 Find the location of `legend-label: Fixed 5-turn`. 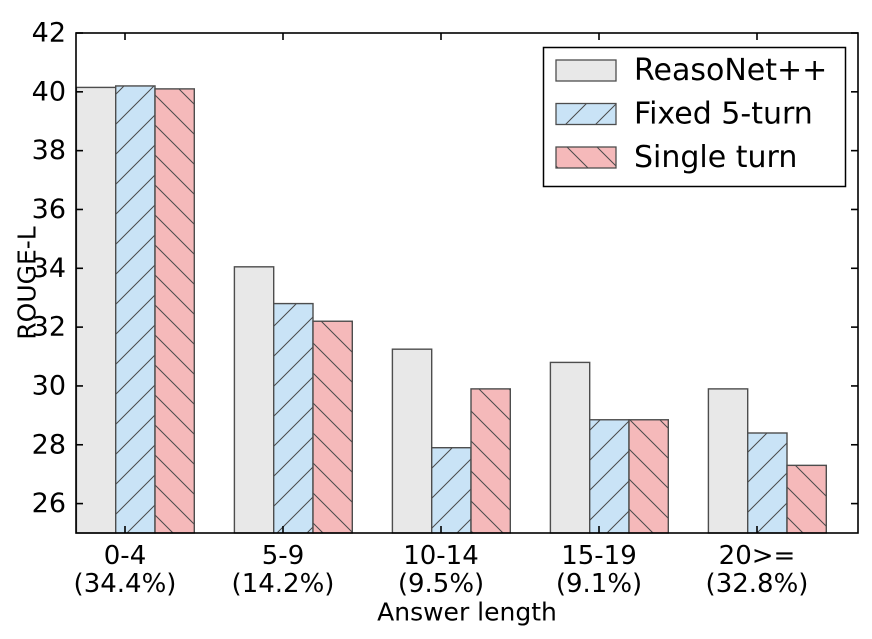

legend-label: Fixed 5-turn is located at coordinates (723, 114).